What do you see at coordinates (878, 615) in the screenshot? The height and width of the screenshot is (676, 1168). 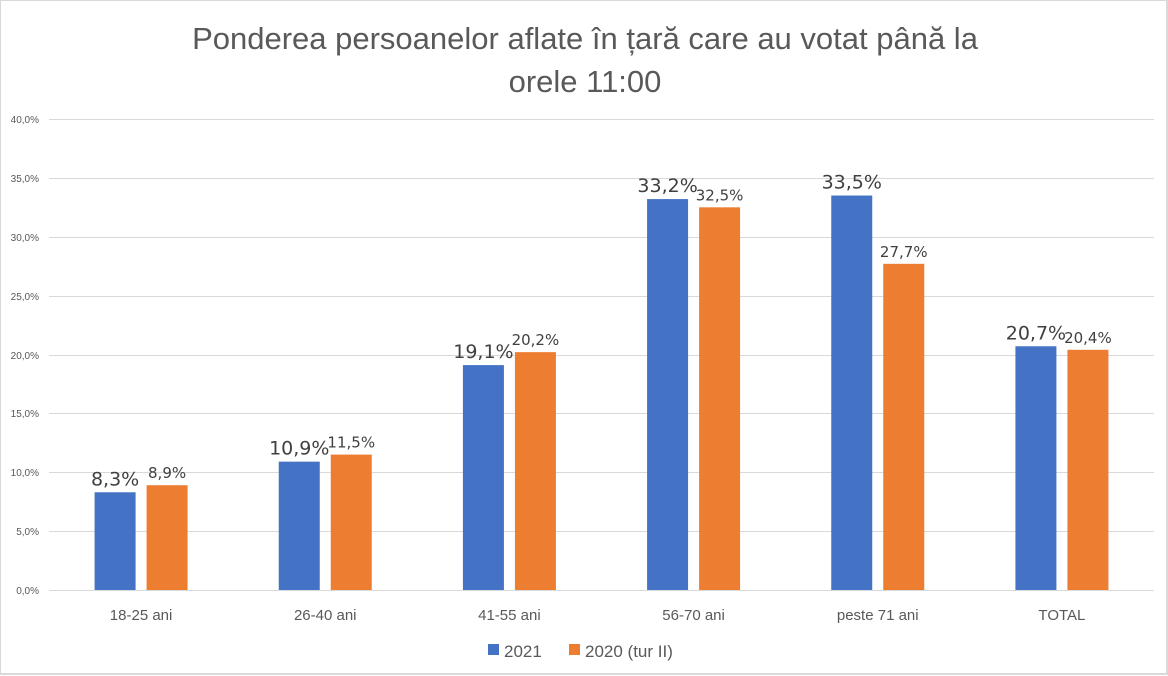 I see `x-tick-label: peste 71 ani` at bounding box center [878, 615].